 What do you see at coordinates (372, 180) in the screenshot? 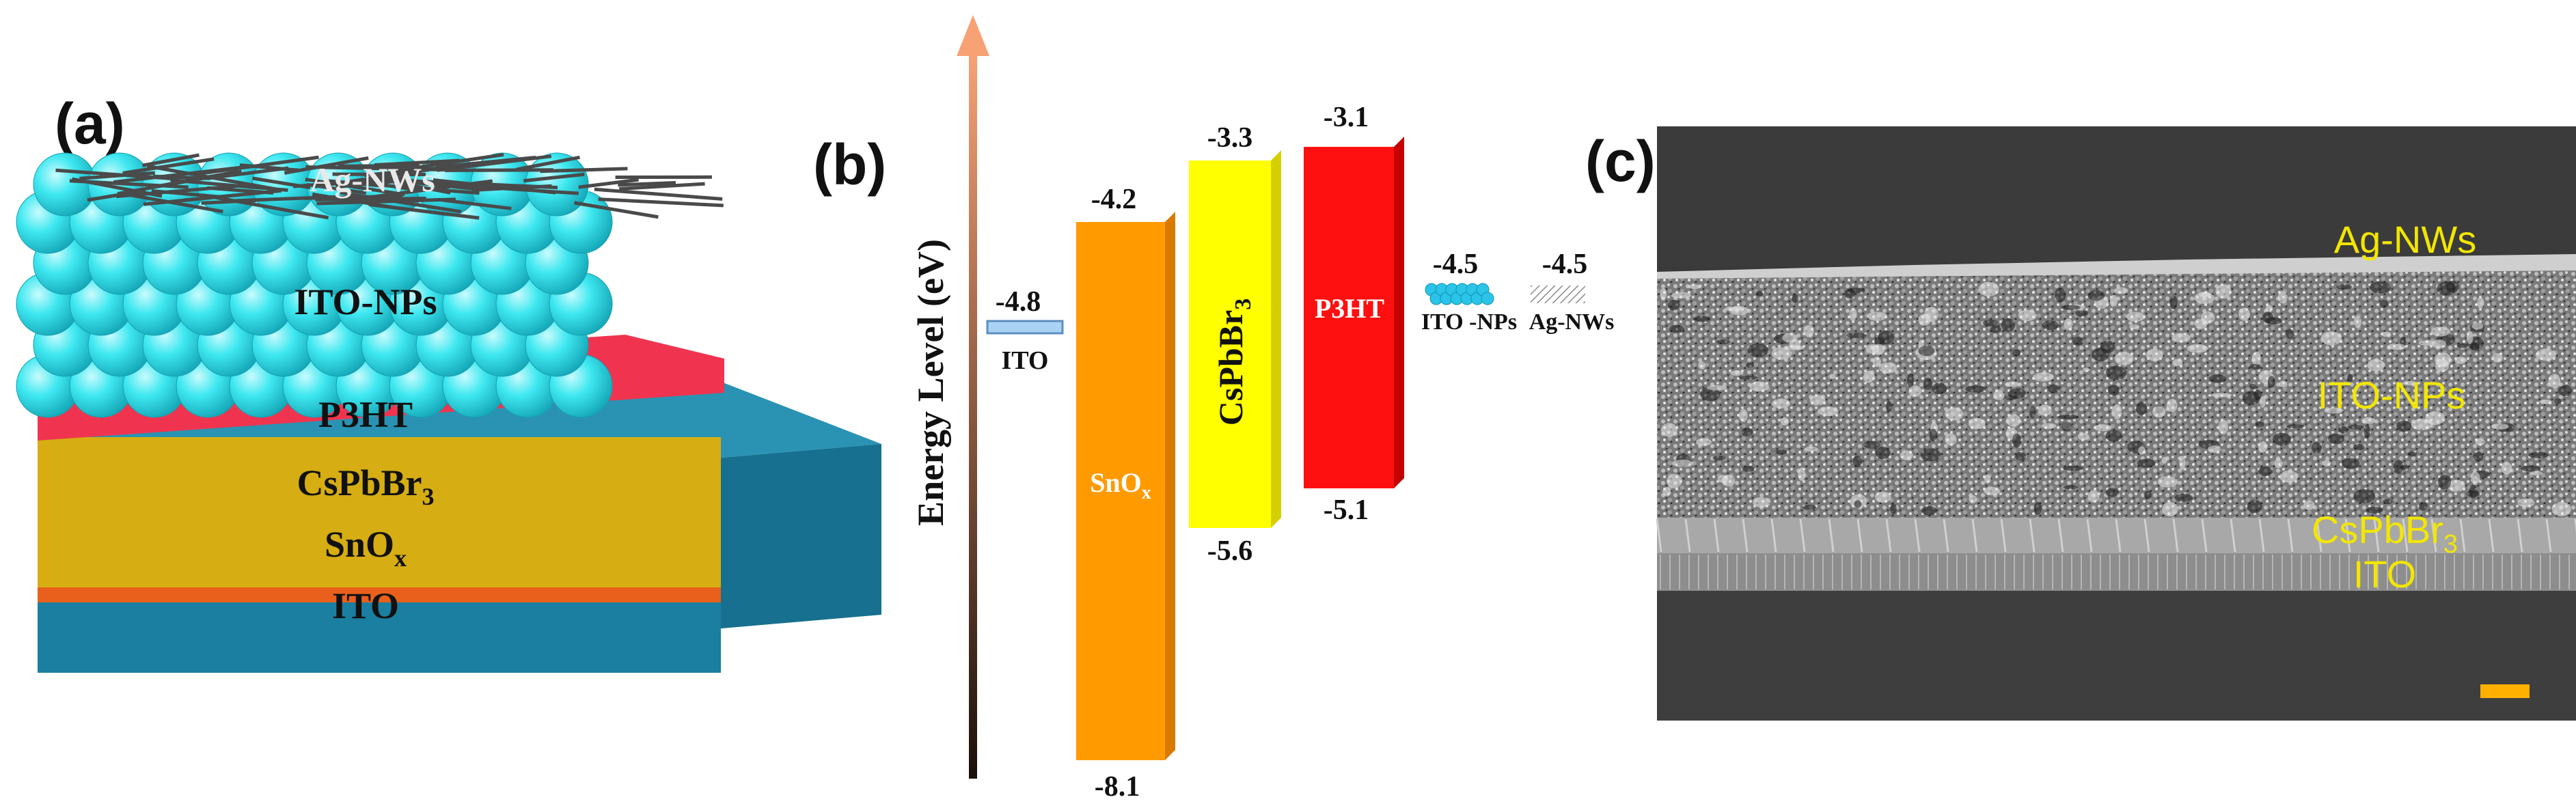
I see `layer-label-ag-nws: Ag-NWs` at bounding box center [372, 180].